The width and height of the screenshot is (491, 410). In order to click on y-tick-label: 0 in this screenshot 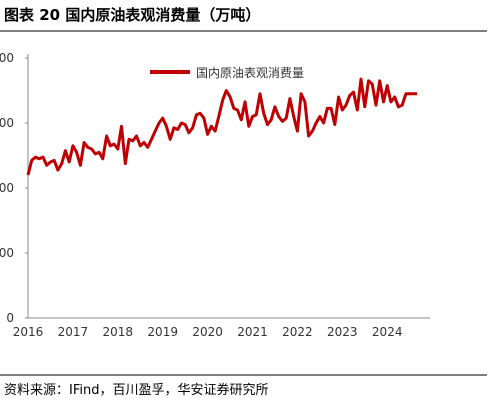, I will do `click(10, 318)`.